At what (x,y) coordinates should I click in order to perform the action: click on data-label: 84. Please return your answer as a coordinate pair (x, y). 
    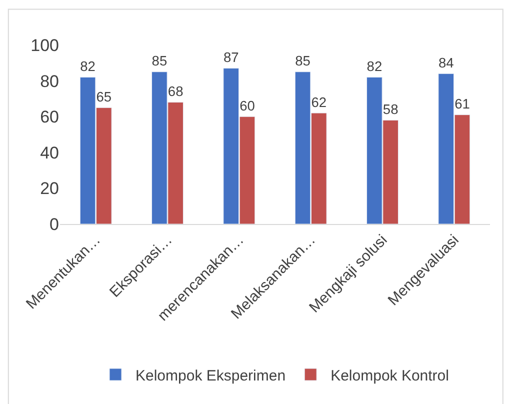
    Looking at the image, I should click on (446, 62).